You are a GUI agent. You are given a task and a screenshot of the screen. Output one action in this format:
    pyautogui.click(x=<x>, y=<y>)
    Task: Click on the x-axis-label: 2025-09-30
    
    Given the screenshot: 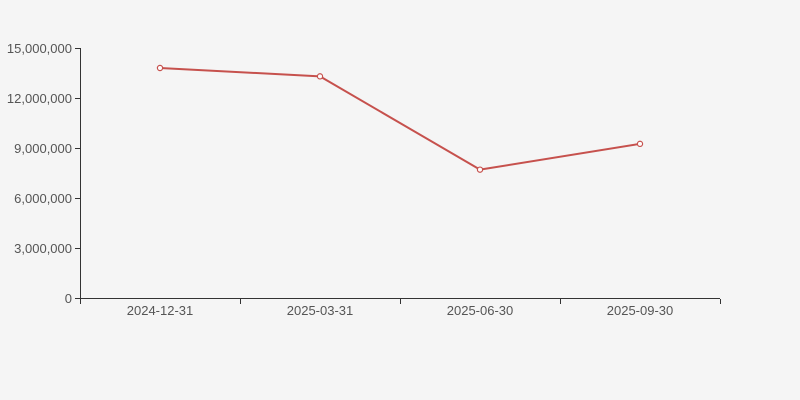 What is the action you would take?
    pyautogui.click(x=640, y=310)
    